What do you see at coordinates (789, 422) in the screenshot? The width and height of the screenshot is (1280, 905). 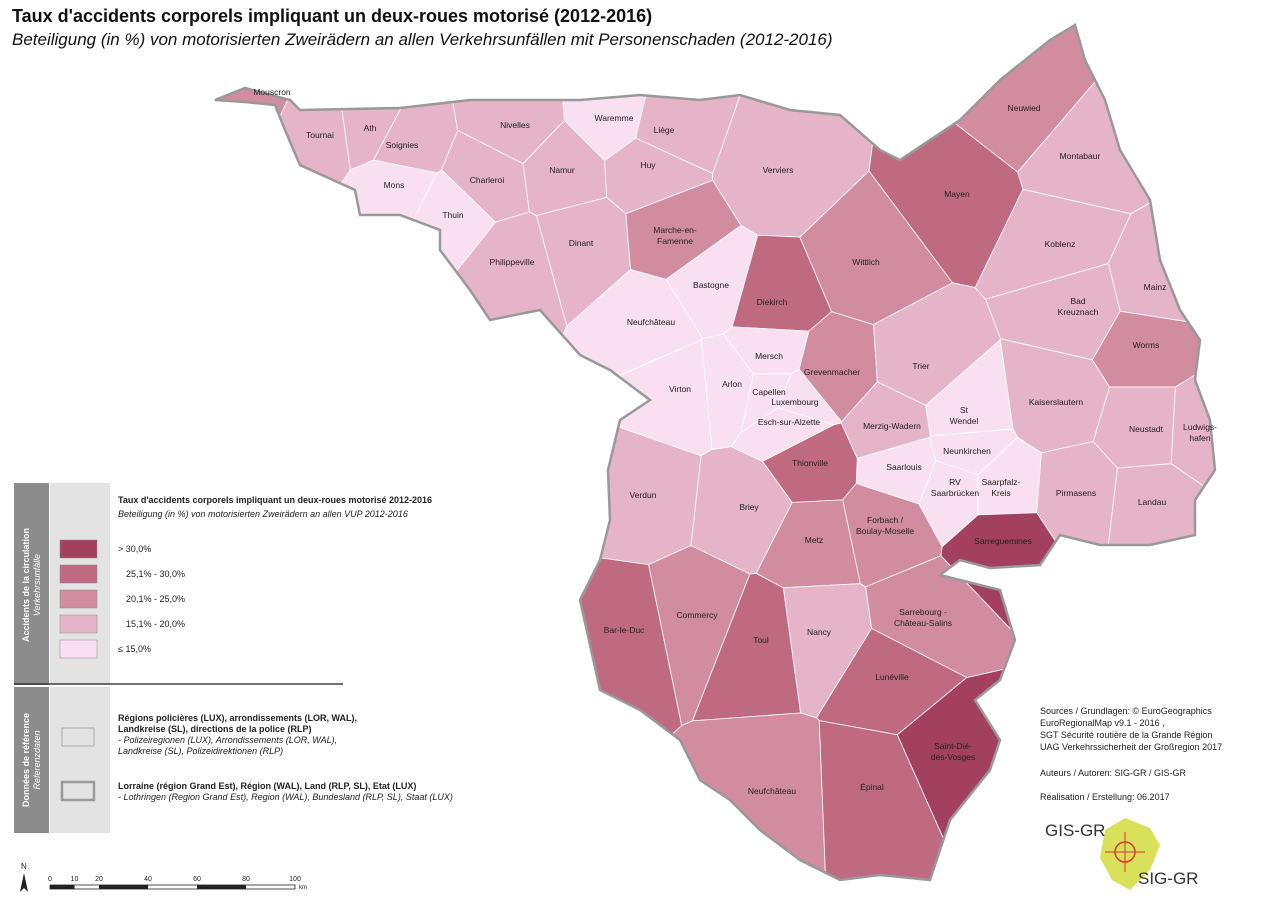 I see `region-label: Esch-sur-Alzette` at bounding box center [789, 422].